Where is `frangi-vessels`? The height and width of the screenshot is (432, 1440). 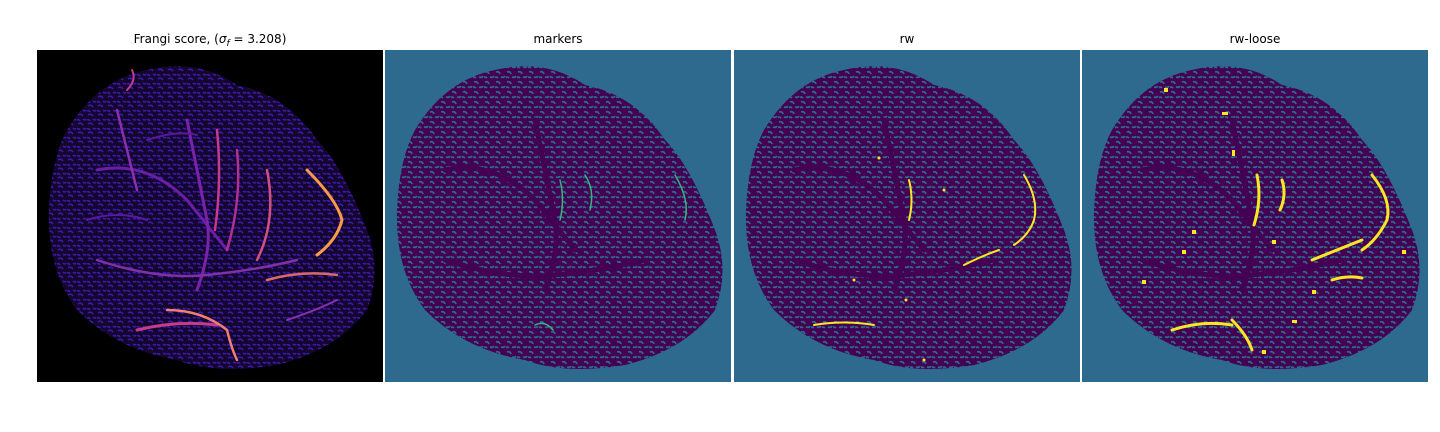
frangi-vessels is located at coordinates (215, 215).